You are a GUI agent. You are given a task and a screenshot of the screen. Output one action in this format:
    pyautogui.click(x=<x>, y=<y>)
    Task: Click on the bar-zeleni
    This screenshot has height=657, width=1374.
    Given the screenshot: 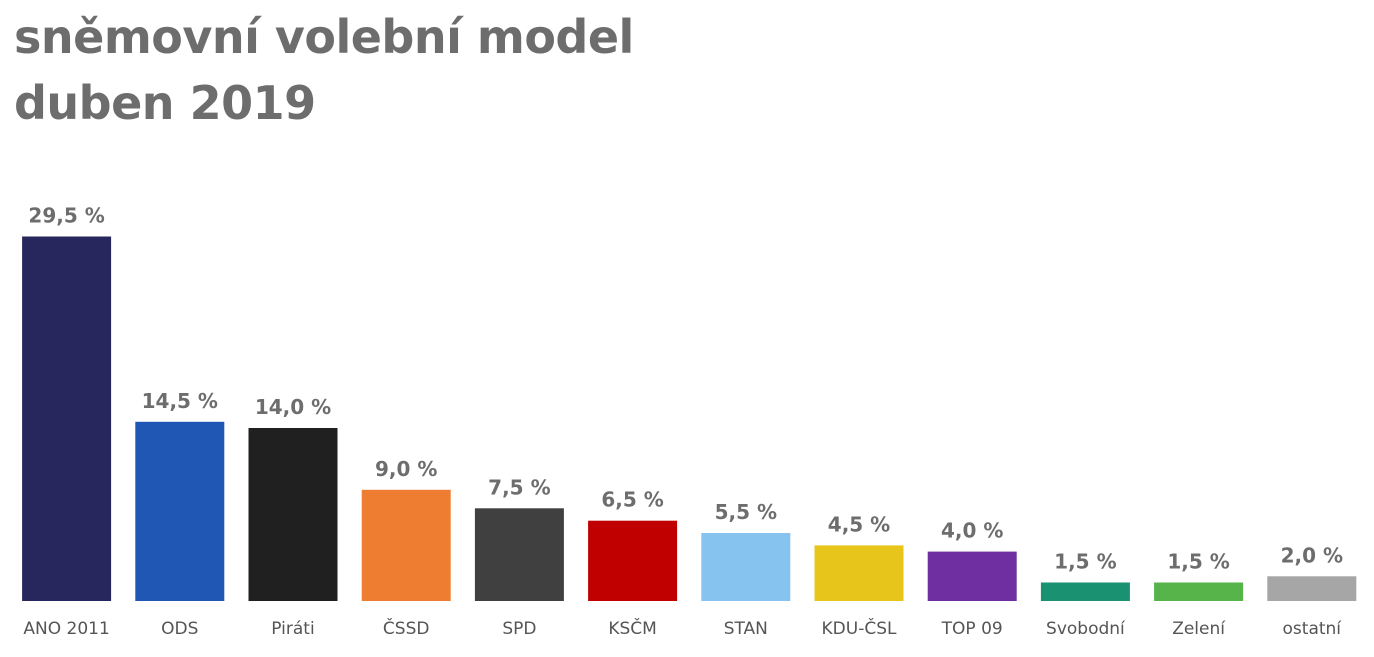 What is the action you would take?
    pyautogui.click(x=1199, y=591)
    